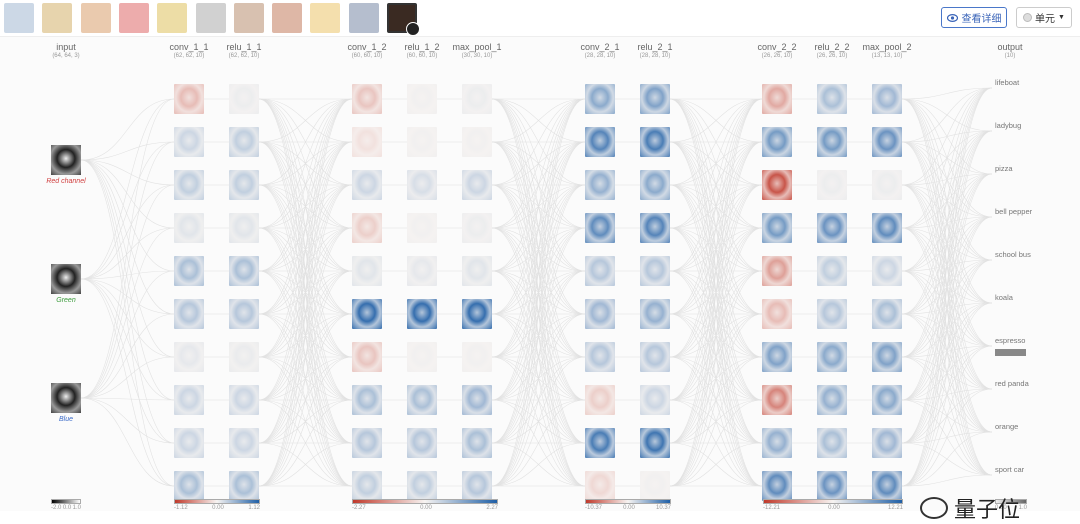 This screenshot has height=524, width=1080. I want to click on thumb-red-panda, so click(287, 18).